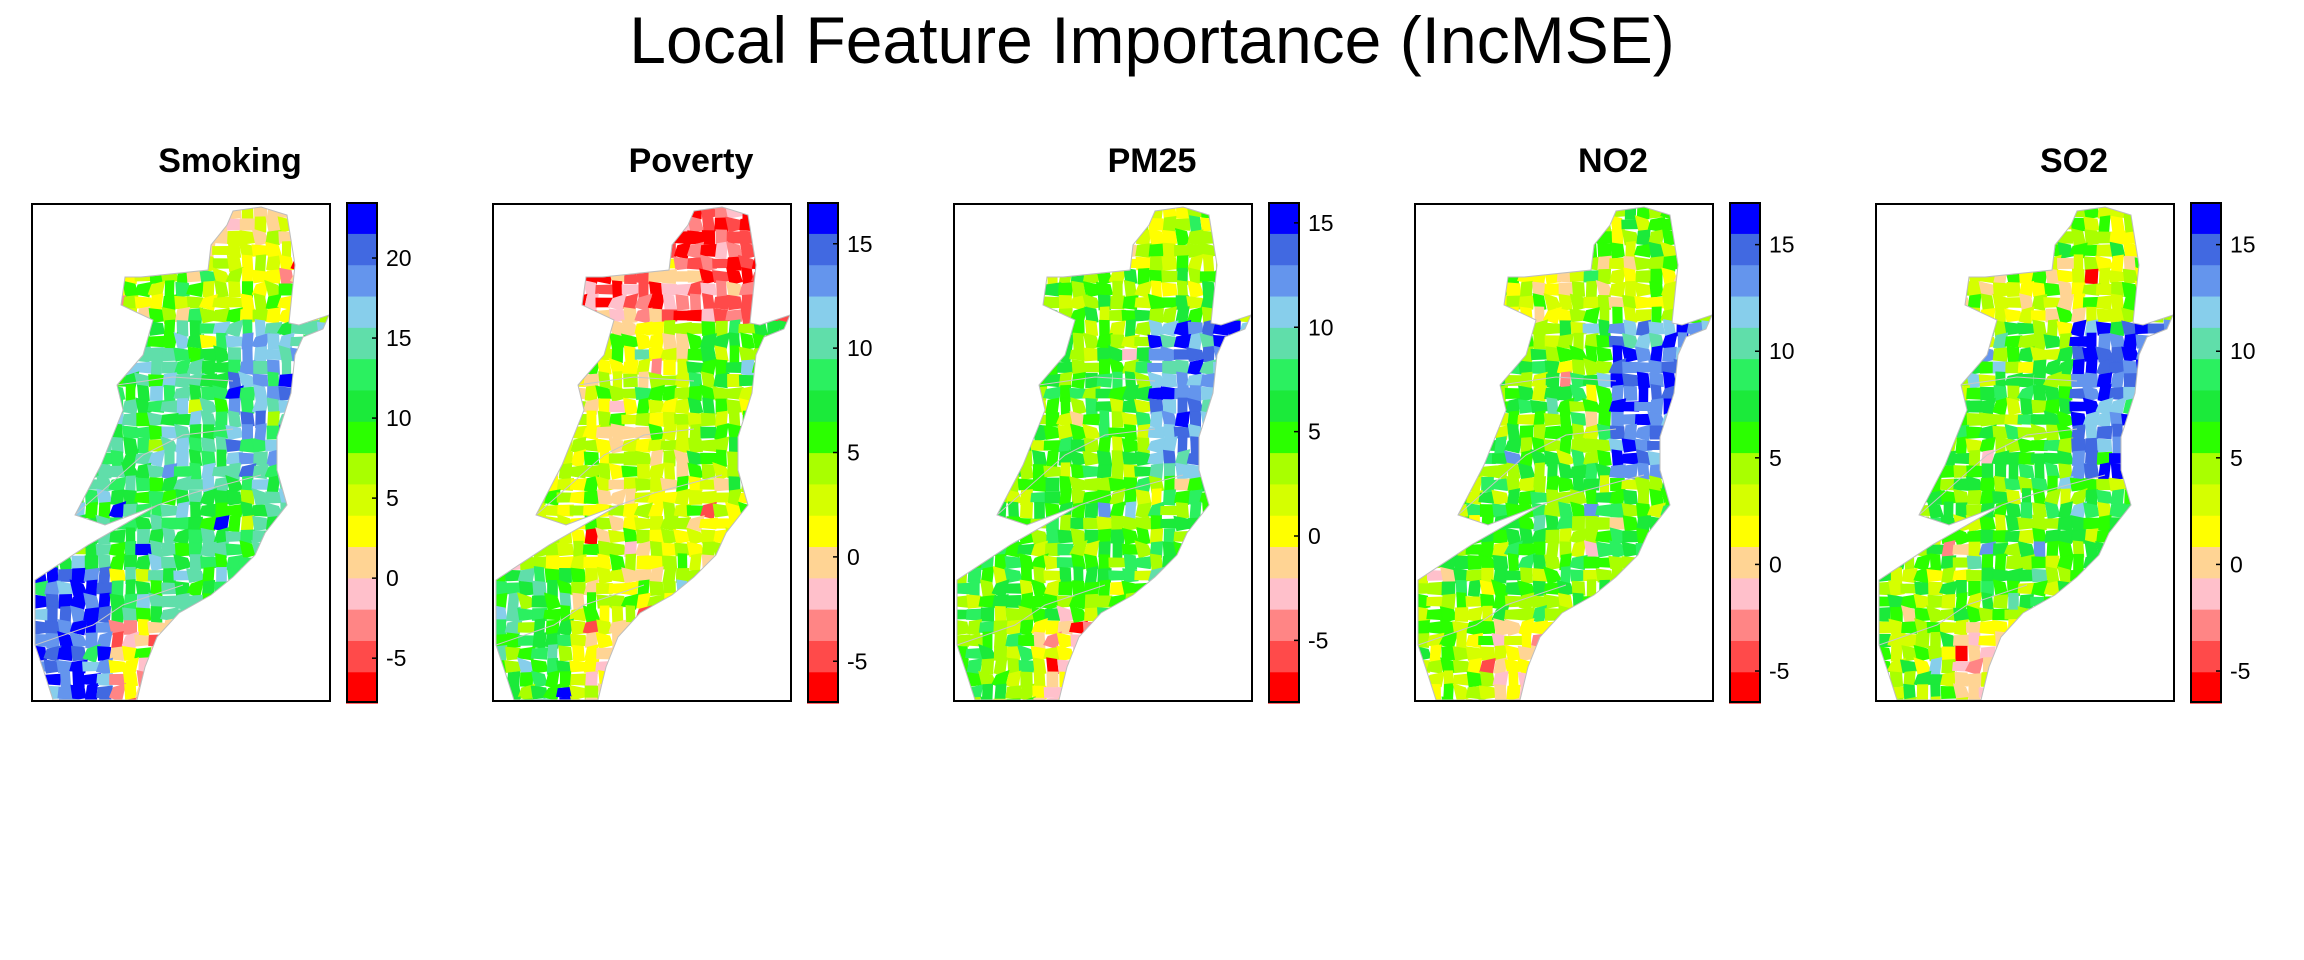  I want to click on county-cells, so click(182, 453).